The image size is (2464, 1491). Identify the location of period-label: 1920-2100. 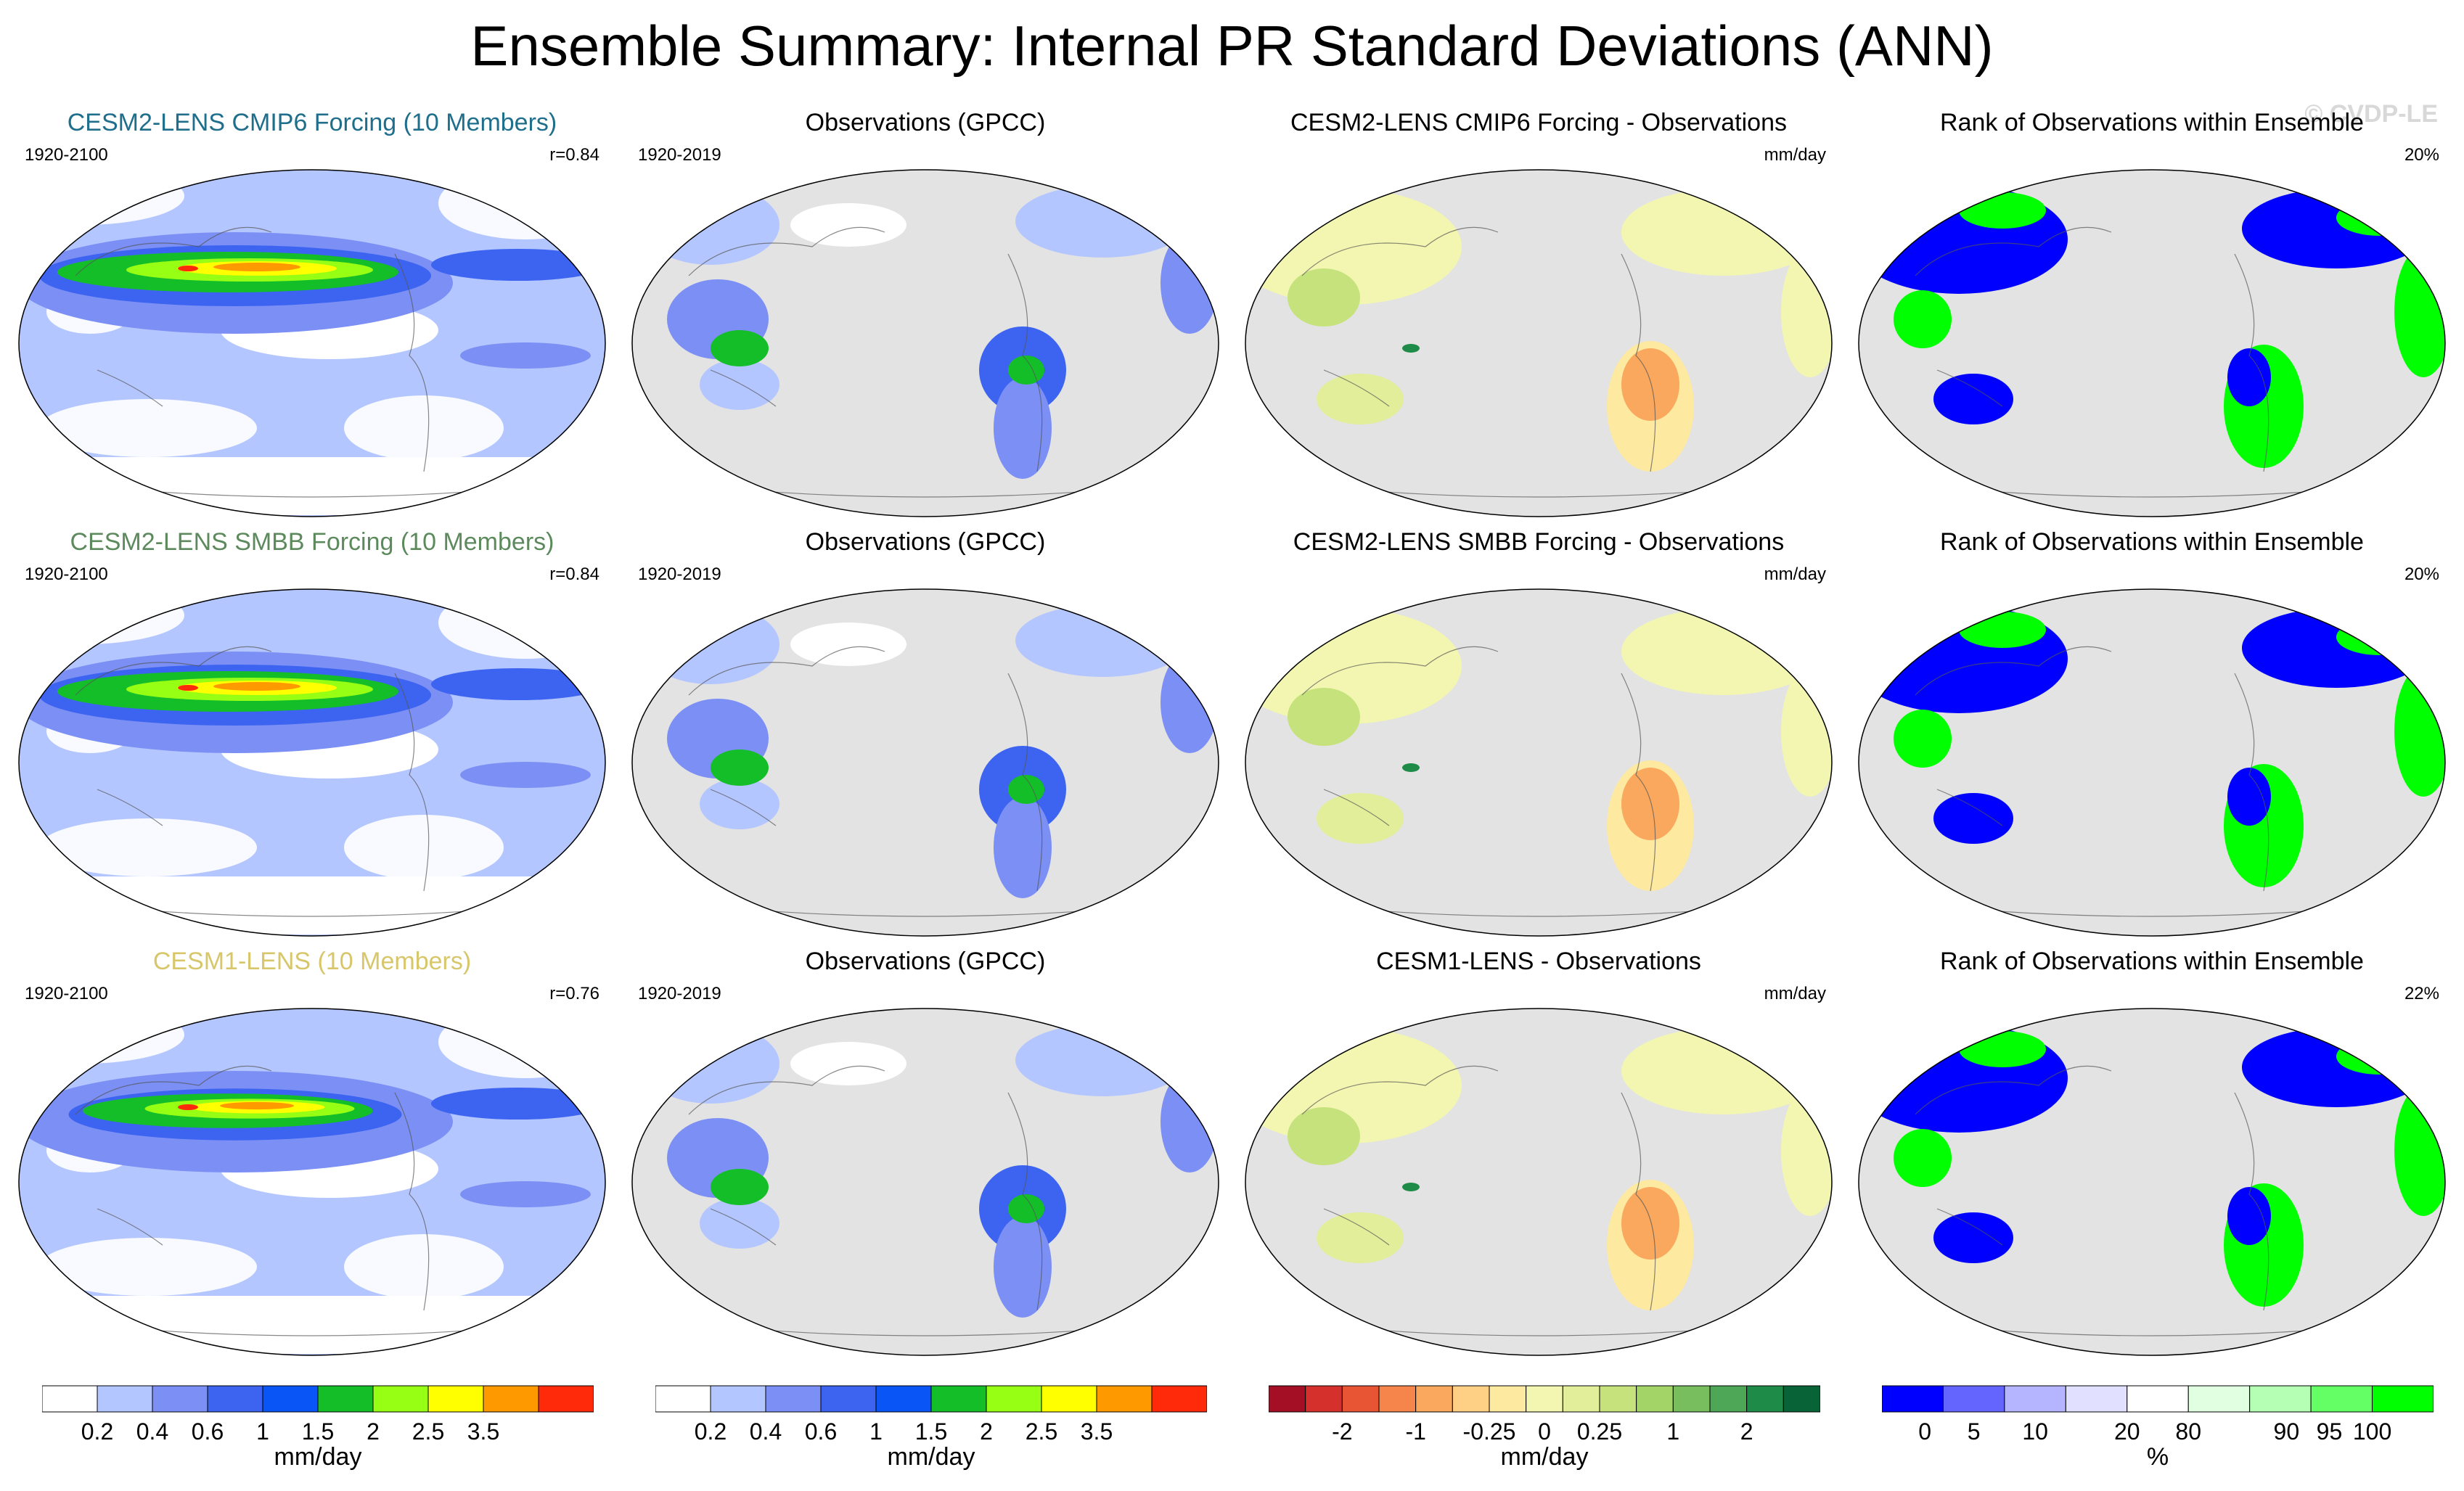
(66, 574).